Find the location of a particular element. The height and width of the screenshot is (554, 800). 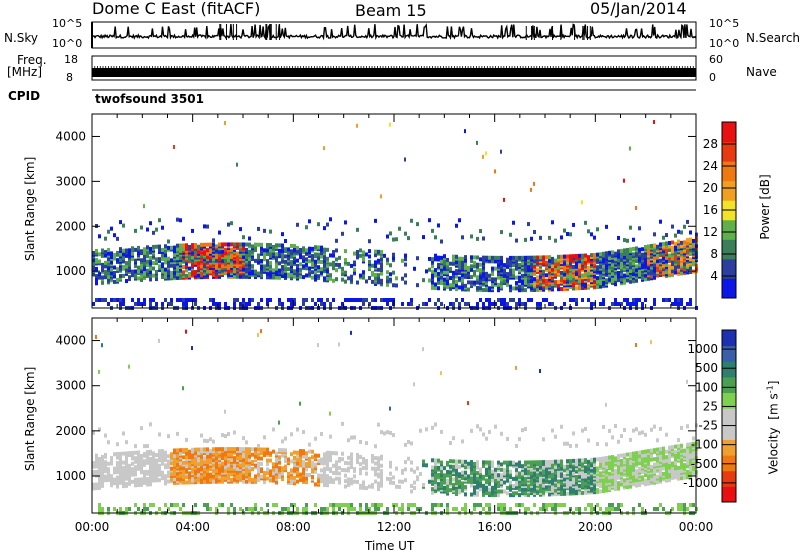

velocity-noise-cell is located at coordinates (183, 388).